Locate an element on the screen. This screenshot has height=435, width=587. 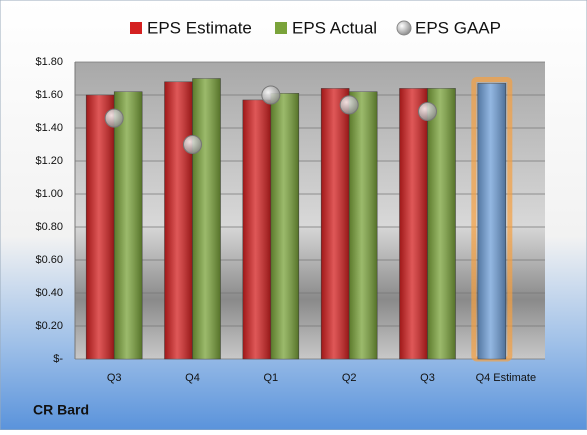
y-tick-label: $1.20 is located at coordinates (49, 161).